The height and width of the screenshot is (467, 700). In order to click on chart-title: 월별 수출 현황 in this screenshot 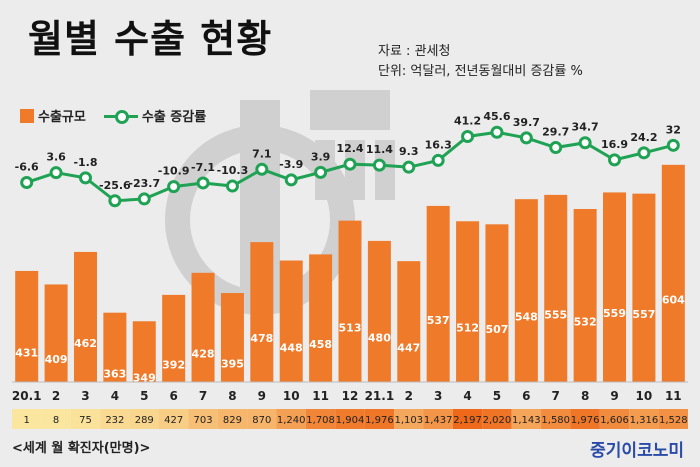, I will do `click(150, 39)`.